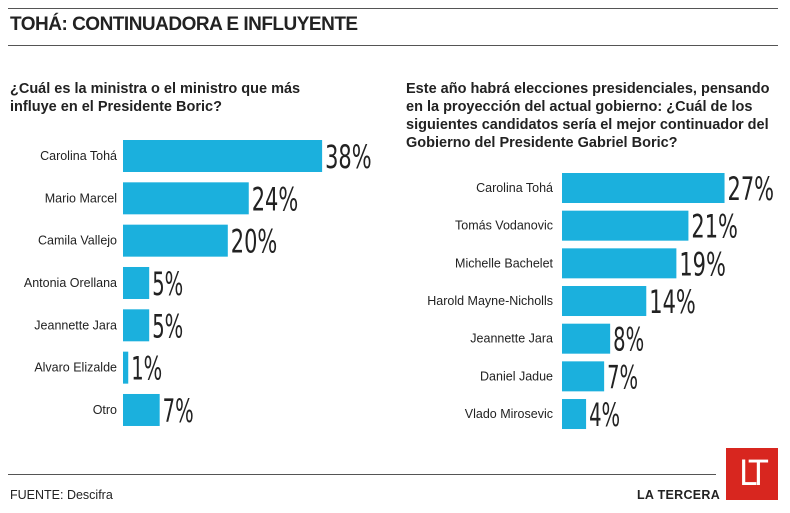  What do you see at coordinates (672, 302) in the screenshot?
I see `value-label: 14%` at bounding box center [672, 302].